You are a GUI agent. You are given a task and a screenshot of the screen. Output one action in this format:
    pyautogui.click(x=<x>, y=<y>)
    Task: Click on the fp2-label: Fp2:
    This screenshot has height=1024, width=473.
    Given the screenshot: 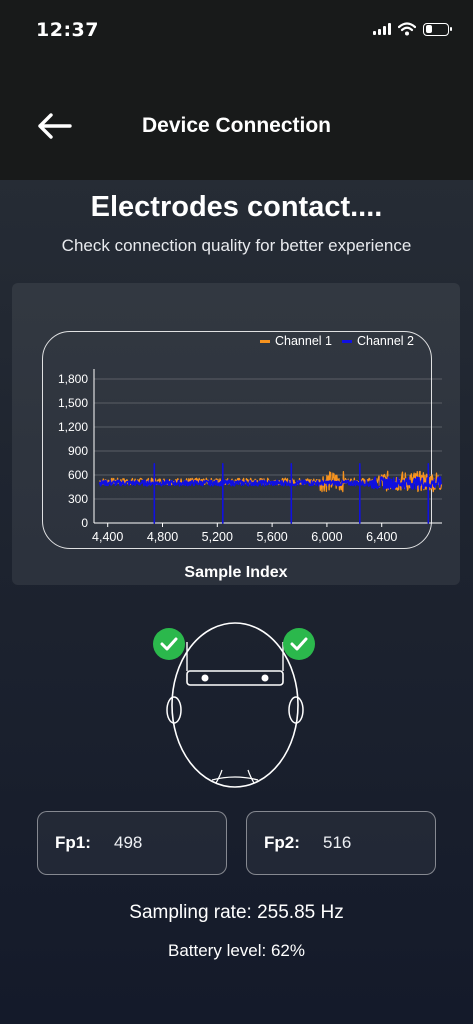 What is the action you would take?
    pyautogui.click(x=282, y=842)
    